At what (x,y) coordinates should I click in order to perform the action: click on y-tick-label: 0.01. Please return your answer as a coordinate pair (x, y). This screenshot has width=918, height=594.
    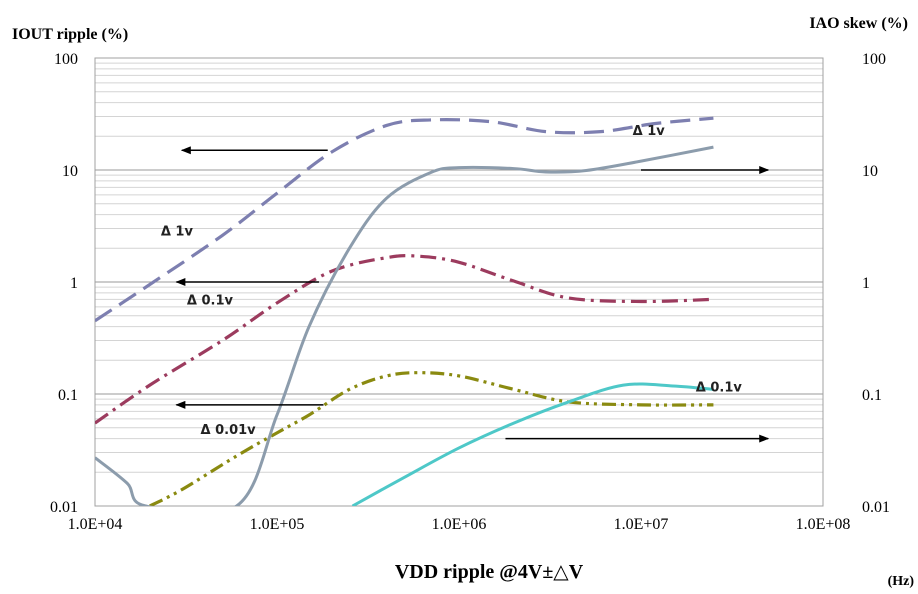
    Looking at the image, I should click on (64, 507).